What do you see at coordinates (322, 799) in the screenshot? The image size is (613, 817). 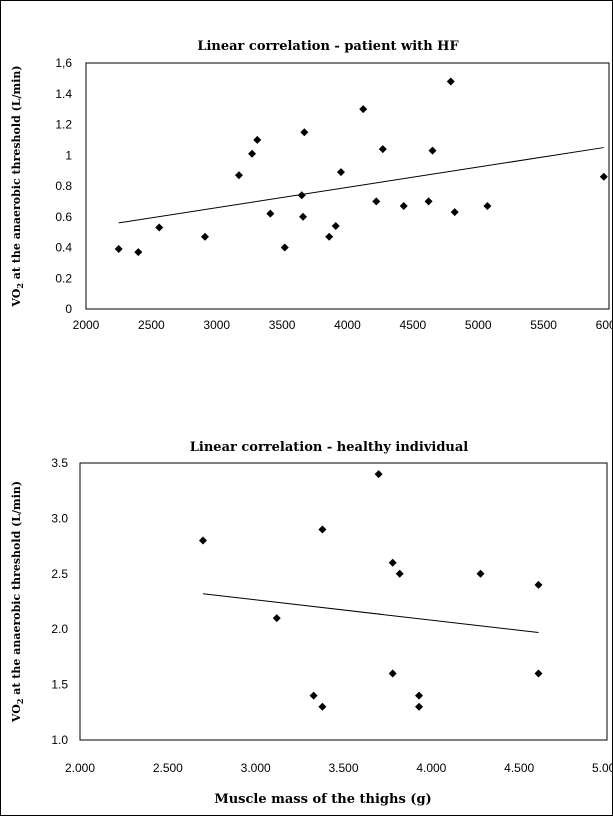 I see `x-axis-label: Muscle mass of the thighs (g)` at bounding box center [322, 799].